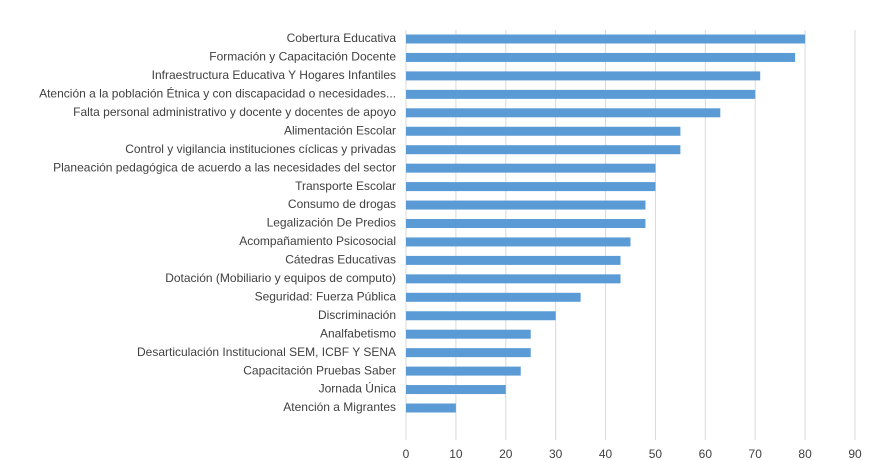 The height and width of the screenshot is (460, 872). I want to click on y-tick-label: Formación y Capacitación Docente, so click(302, 57).